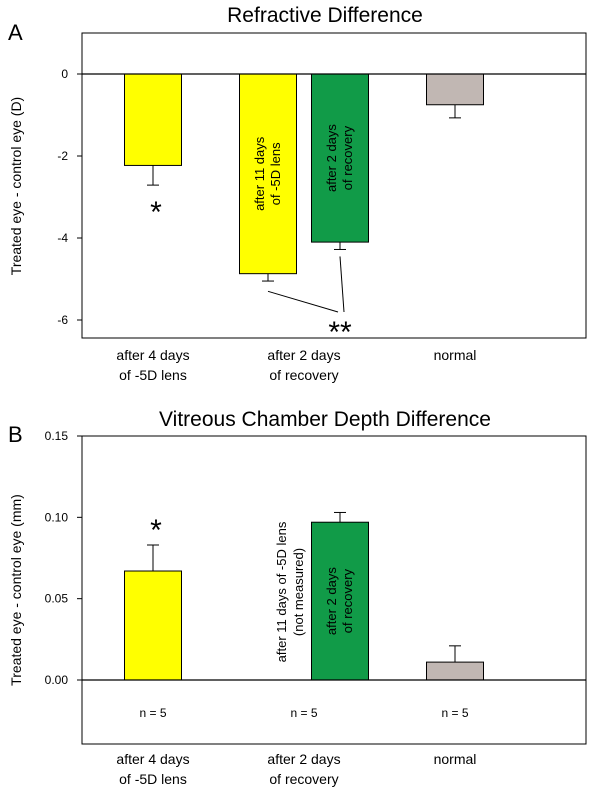 Image resolution: width=600 pixels, height=796 pixels. Describe the element at coordinates (303, 355) in the screenshot. I see `panel-a-category-label: after 2 days` at that location.